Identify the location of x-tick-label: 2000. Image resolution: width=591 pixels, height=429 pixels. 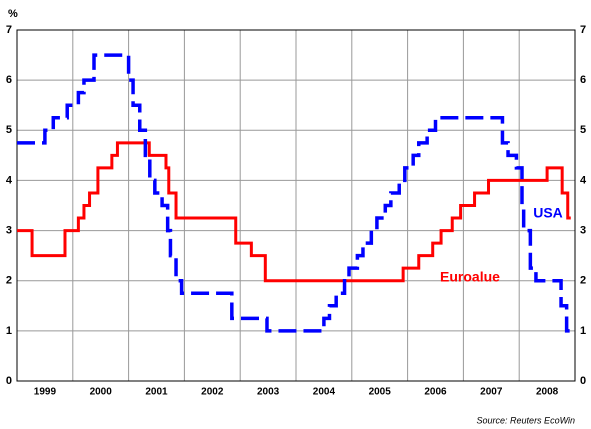
(101, 392).